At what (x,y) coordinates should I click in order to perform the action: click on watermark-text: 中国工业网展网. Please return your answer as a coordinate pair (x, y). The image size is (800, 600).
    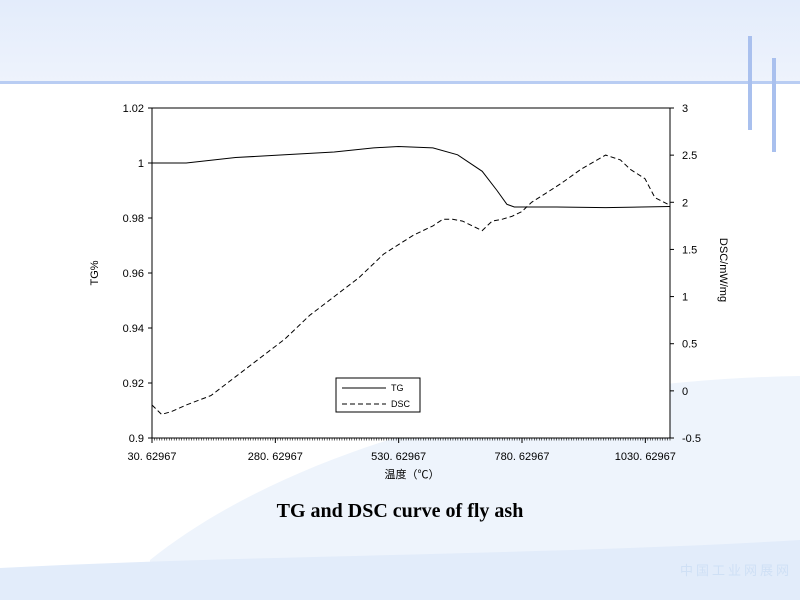
    Looking at the image, I should click on (735, 570).